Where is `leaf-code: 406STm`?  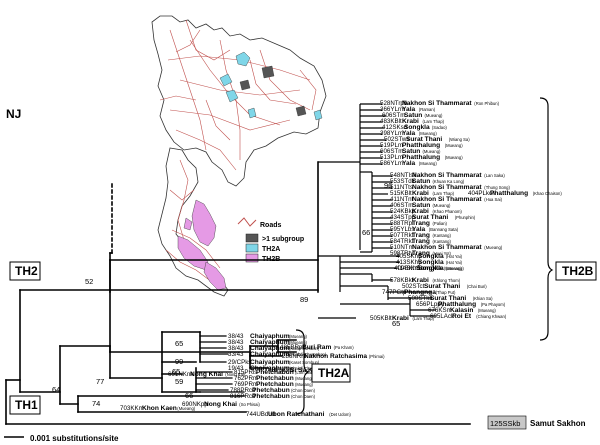
leaf-code: 406STm is located at coordinates (401, 205).